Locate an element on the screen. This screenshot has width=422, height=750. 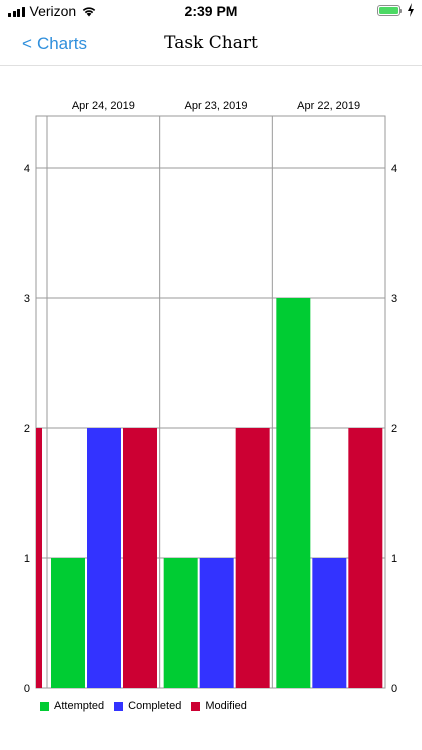
nav-bar: < Charts Task Chart is located at coordinates (211, 44).